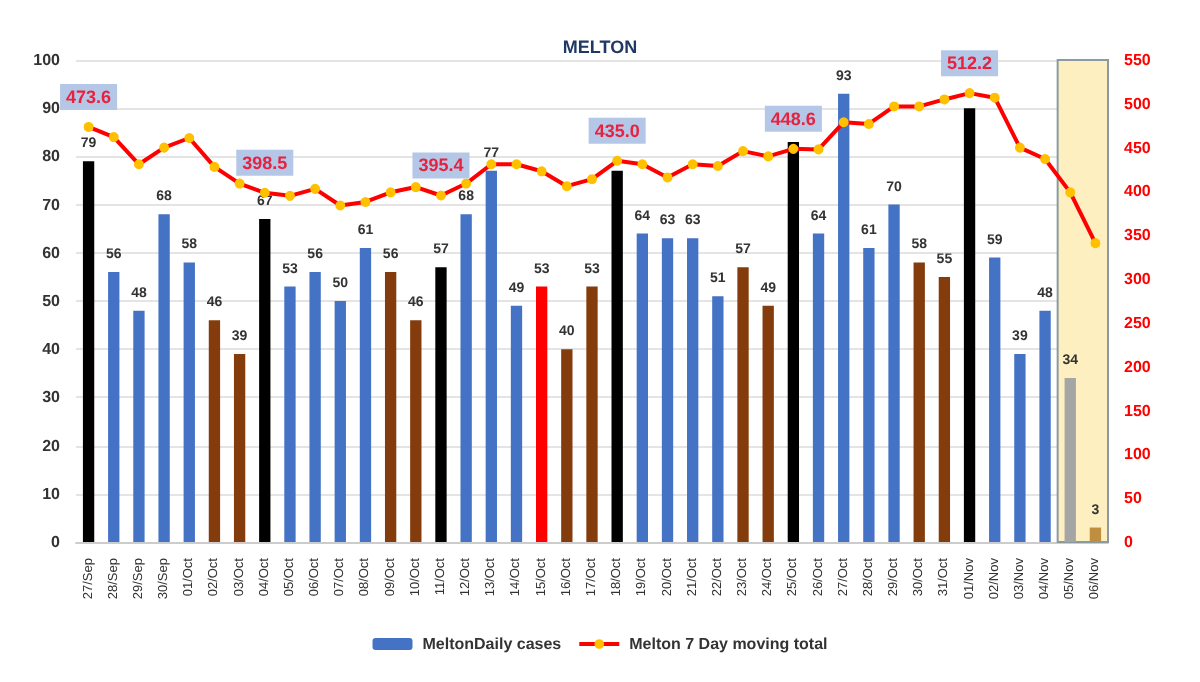  What do you see at coordinates (52, 252) in the screenshot?
I see `y-tick-label: 60` at bounding box center [52, 252].